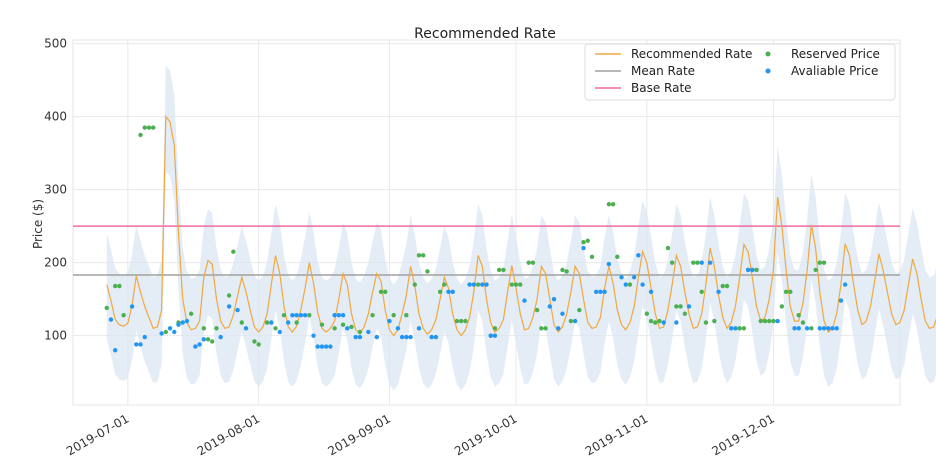  What do you see at coordinates (691, 54) in the screenshot?
I see `legend-label: Recommended Rate` at bounding box center [691, 54].